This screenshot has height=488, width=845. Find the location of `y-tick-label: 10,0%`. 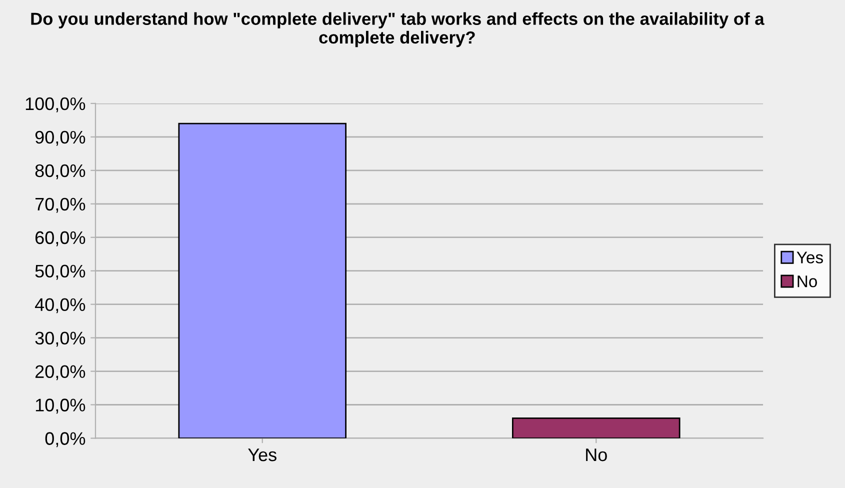

y-tick-label: 10,0% is located at coordinates (61, 406).